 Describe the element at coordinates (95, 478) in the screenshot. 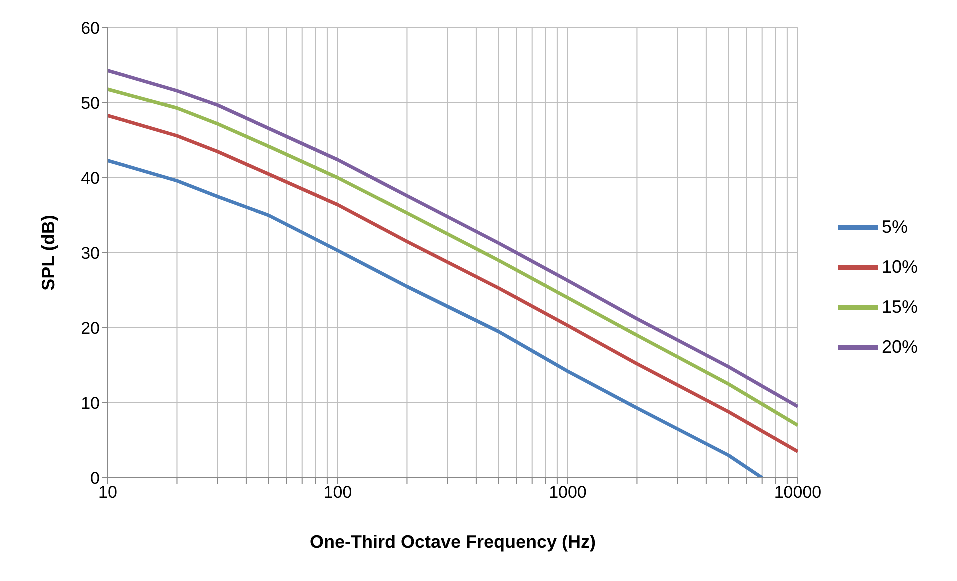

I see `y-tick-label: 0` at that location.